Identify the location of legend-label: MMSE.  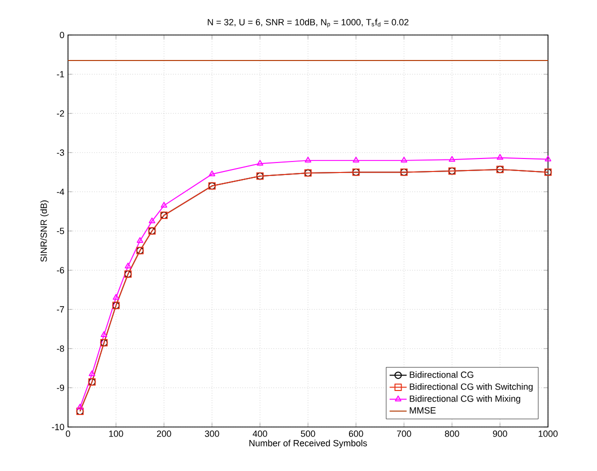
(423, 410).